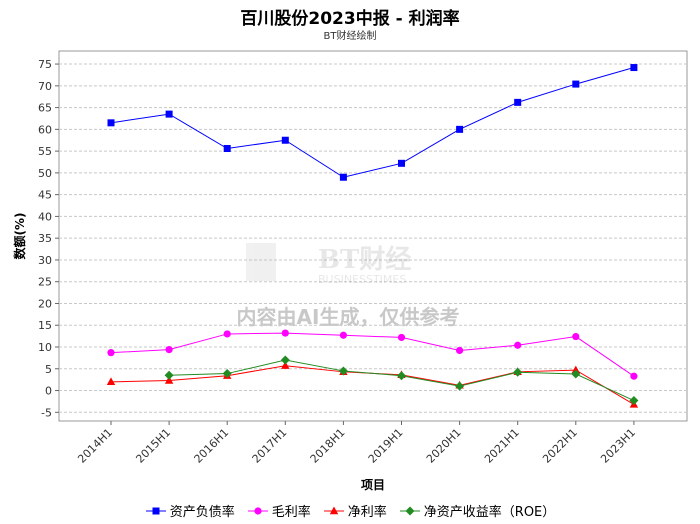  What do you see at coordinates (153, 446) in the screenshot?
I see `x-tick-label: 2015H1` at bounding box center [153, 446].